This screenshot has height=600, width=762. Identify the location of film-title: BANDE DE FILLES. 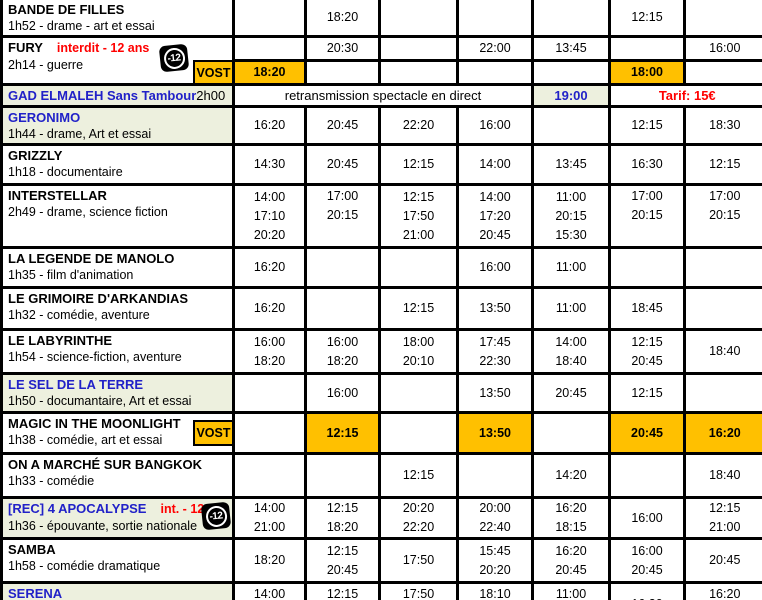
(66, 9).